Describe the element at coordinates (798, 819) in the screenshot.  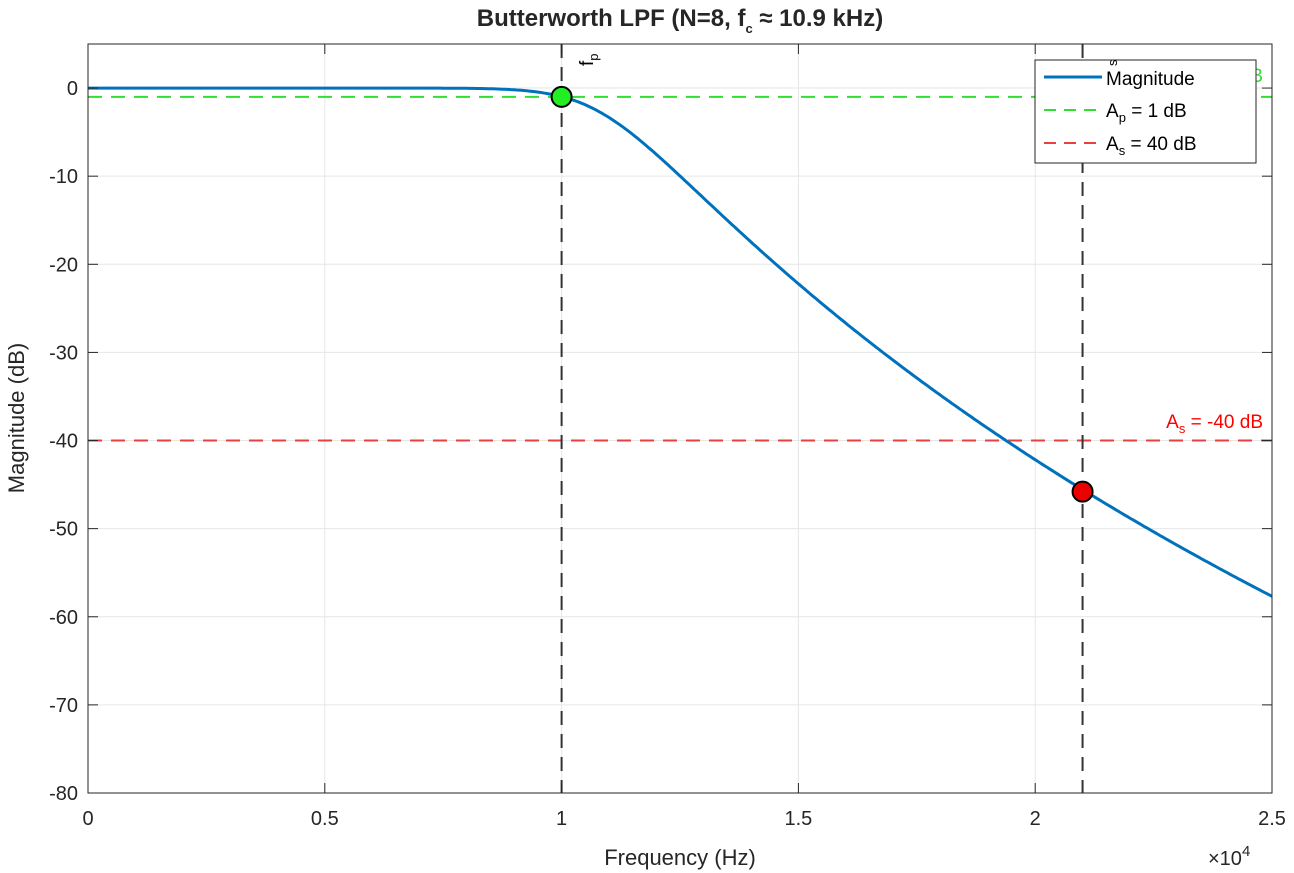
I see `x-tick-label: 1.5` at that location.